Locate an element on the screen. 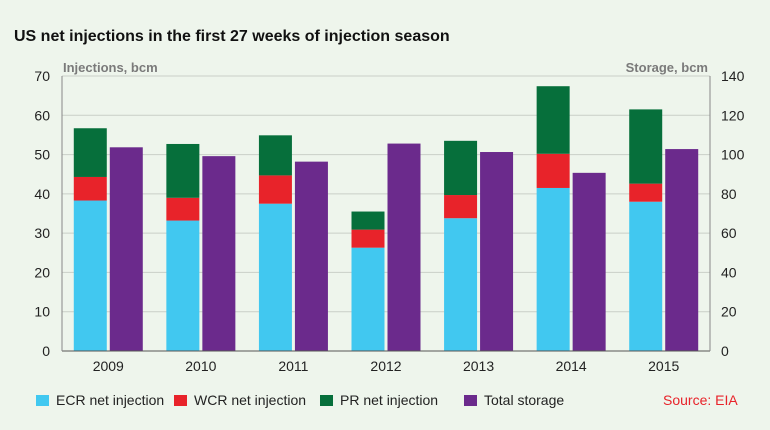 The height and width of the screenshot is (430, 770). y-tick-label-left: 60 is located at coordinates (42, 115).